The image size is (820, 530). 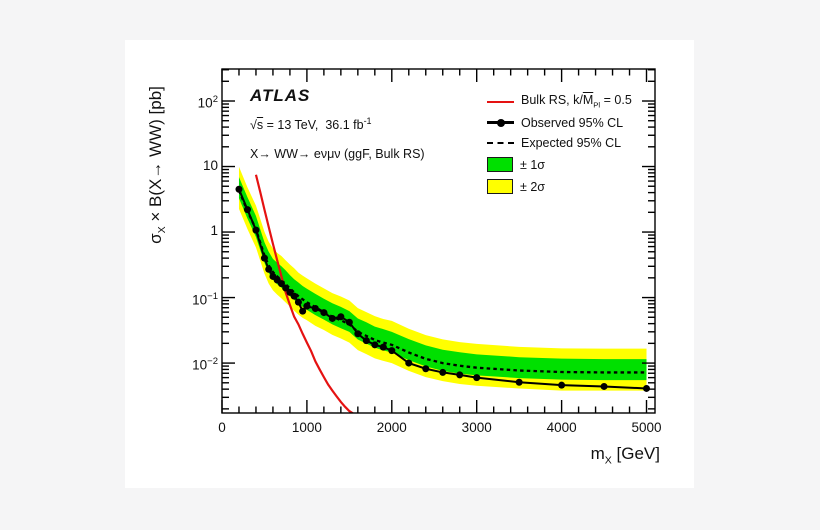 What do you see at coordinates (572, 122) in the screenshot?
I see `legend-label-observed: Observed 95% CL` at bounding box center [572, 122].